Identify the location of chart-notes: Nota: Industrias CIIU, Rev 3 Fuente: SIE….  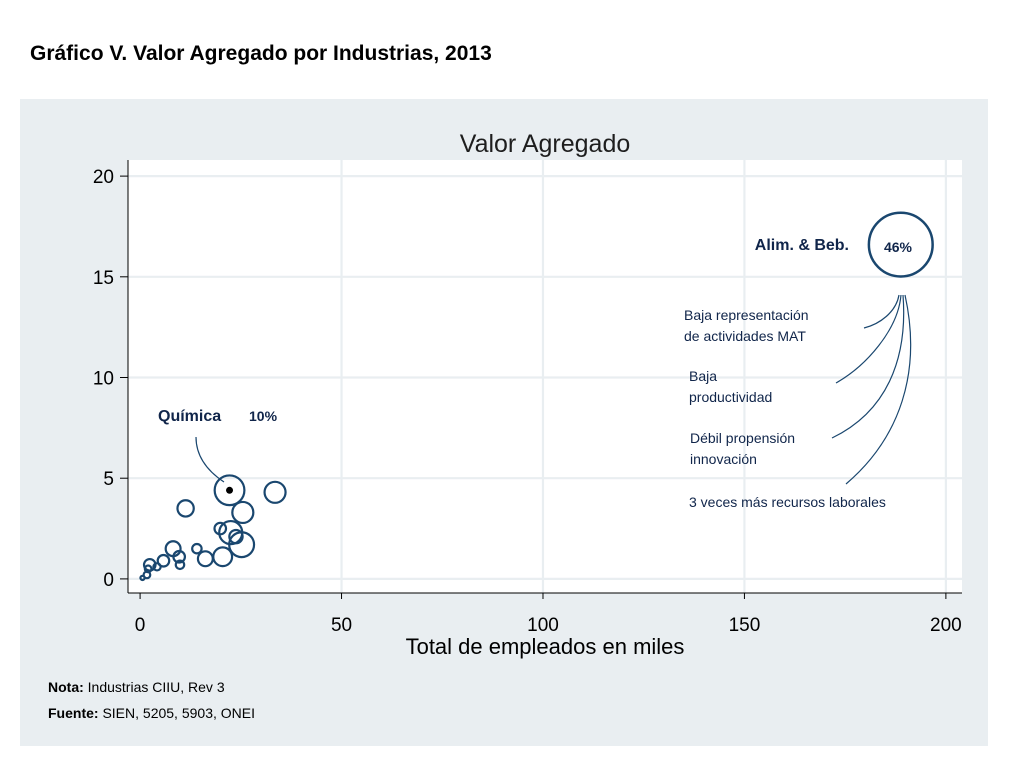
(151, 700).